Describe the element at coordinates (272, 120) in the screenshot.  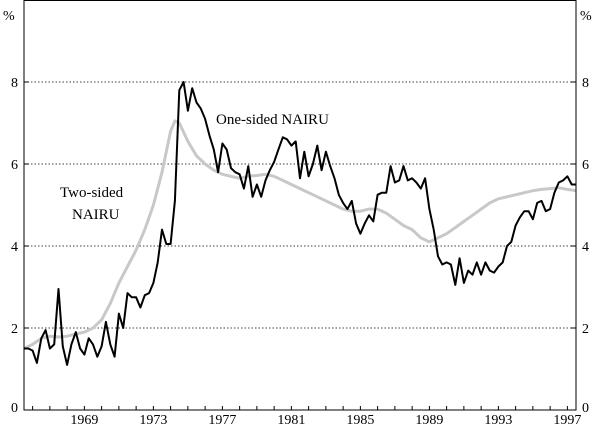
I see `one-sided-nairu-label: One-sided NAIRU` at that location.